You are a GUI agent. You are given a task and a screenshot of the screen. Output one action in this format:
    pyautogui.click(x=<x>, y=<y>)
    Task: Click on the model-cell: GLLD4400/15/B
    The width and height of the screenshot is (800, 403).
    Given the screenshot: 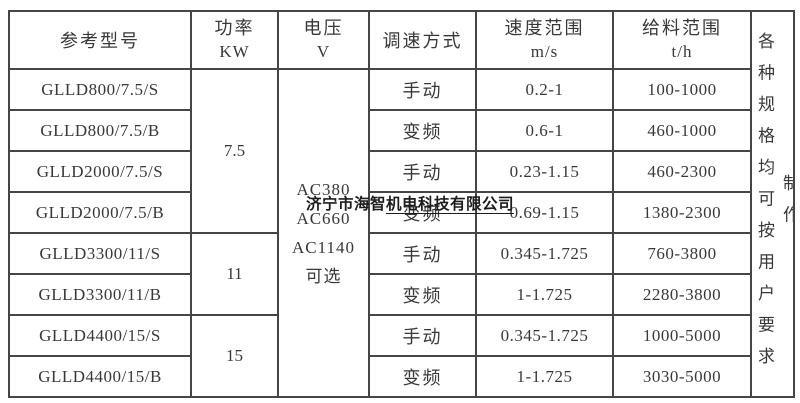 What is the action you would take?
    pyautogui.click(x=100, y=376)
    